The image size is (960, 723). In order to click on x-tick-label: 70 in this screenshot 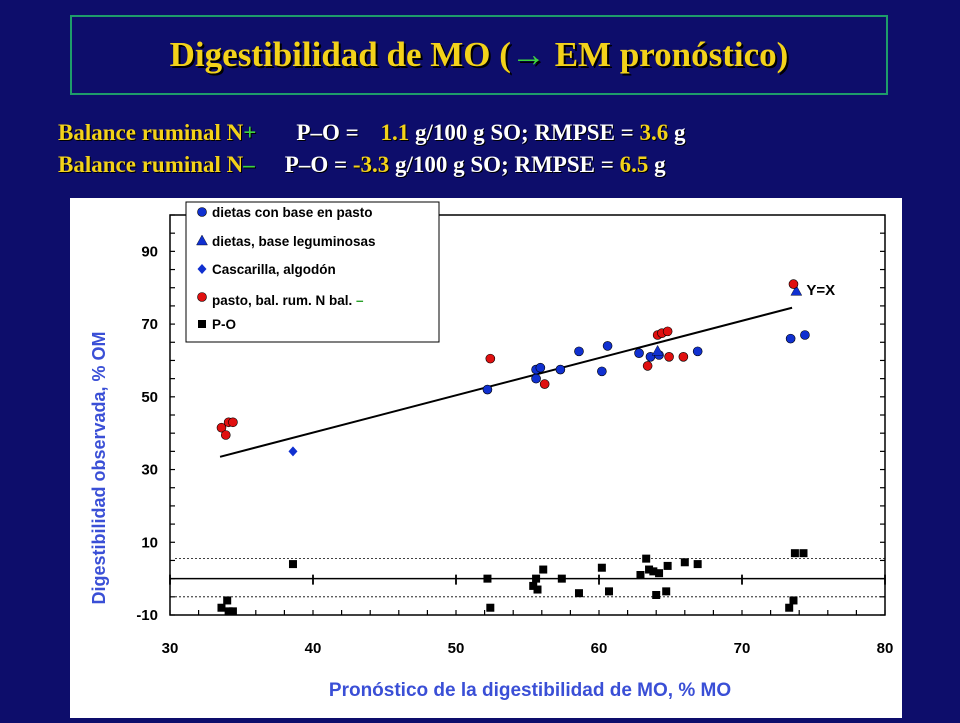, I will do `click(742, 648)`.